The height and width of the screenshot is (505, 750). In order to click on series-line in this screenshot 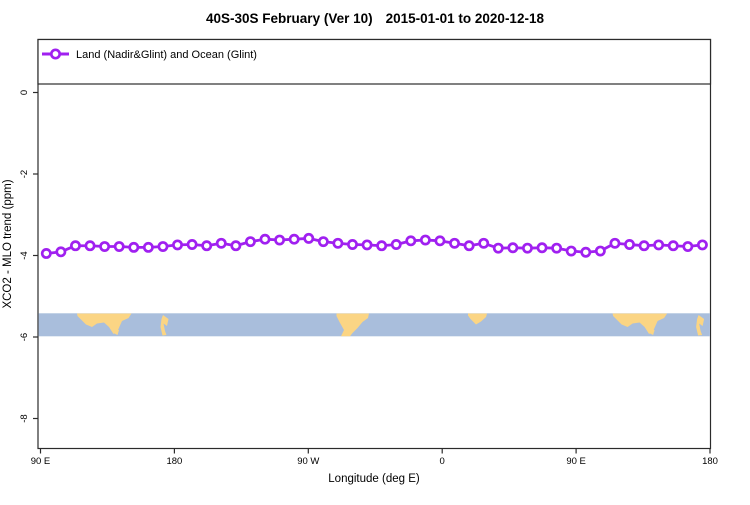, I will do `click(374, 245)`.